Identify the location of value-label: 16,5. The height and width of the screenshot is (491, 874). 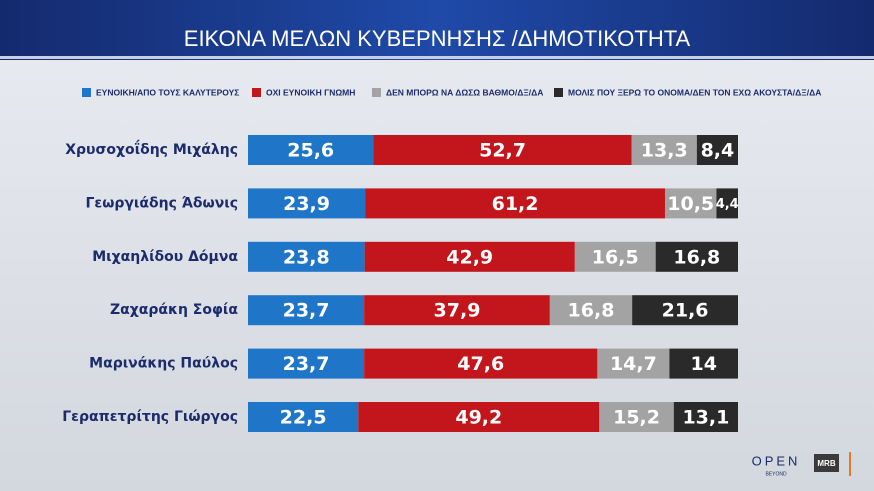
(615, 257).